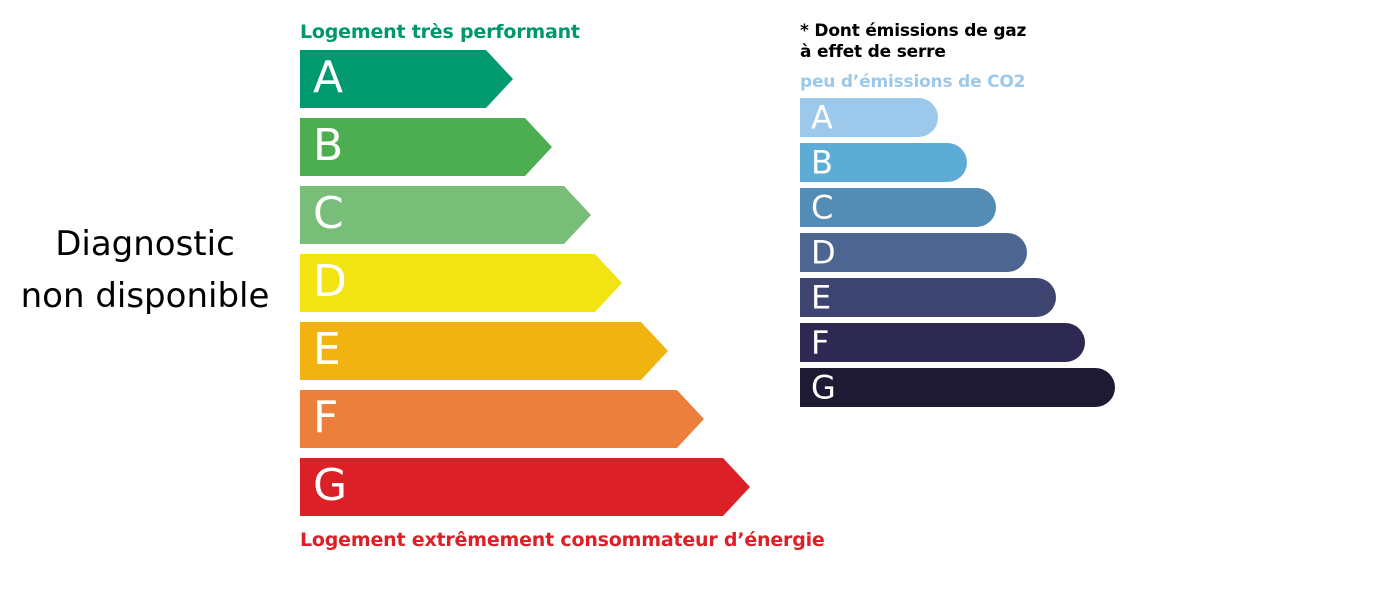 The width and height of the screenshot is (1400, 600). I want to click on co2-bar-b: B, so click(883, 162).